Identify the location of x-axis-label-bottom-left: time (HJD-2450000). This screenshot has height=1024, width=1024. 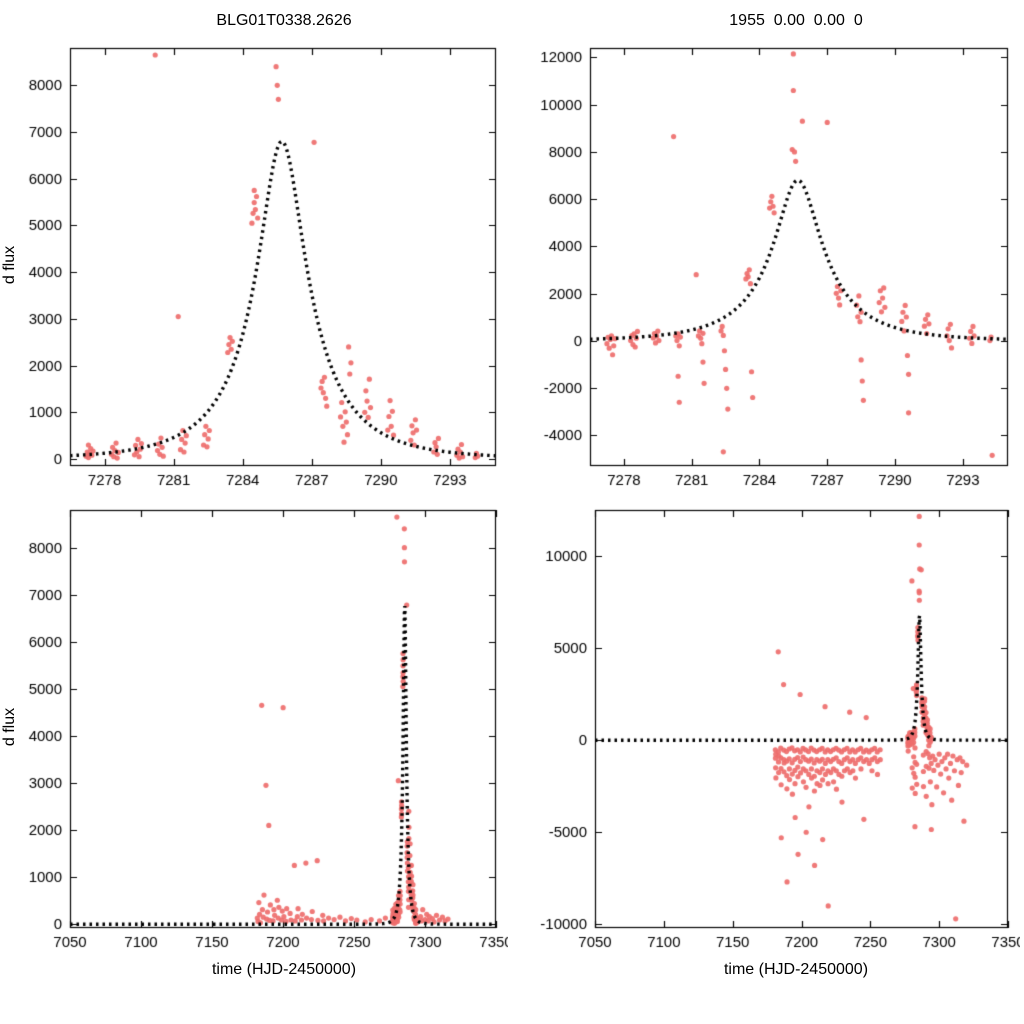
(284, 969).